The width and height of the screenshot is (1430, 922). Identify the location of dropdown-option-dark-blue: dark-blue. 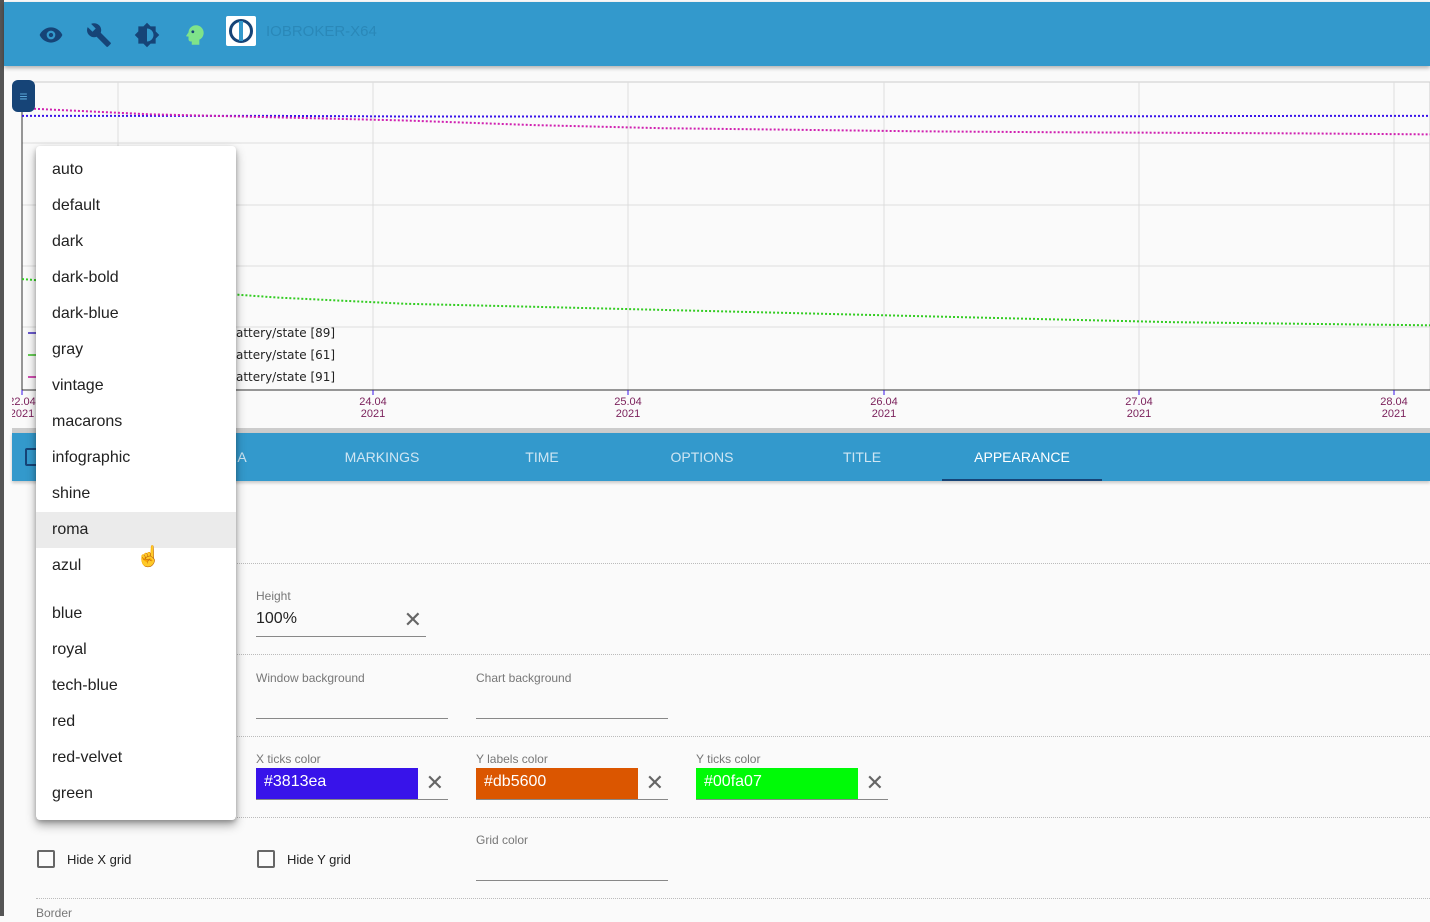
(85, 313).